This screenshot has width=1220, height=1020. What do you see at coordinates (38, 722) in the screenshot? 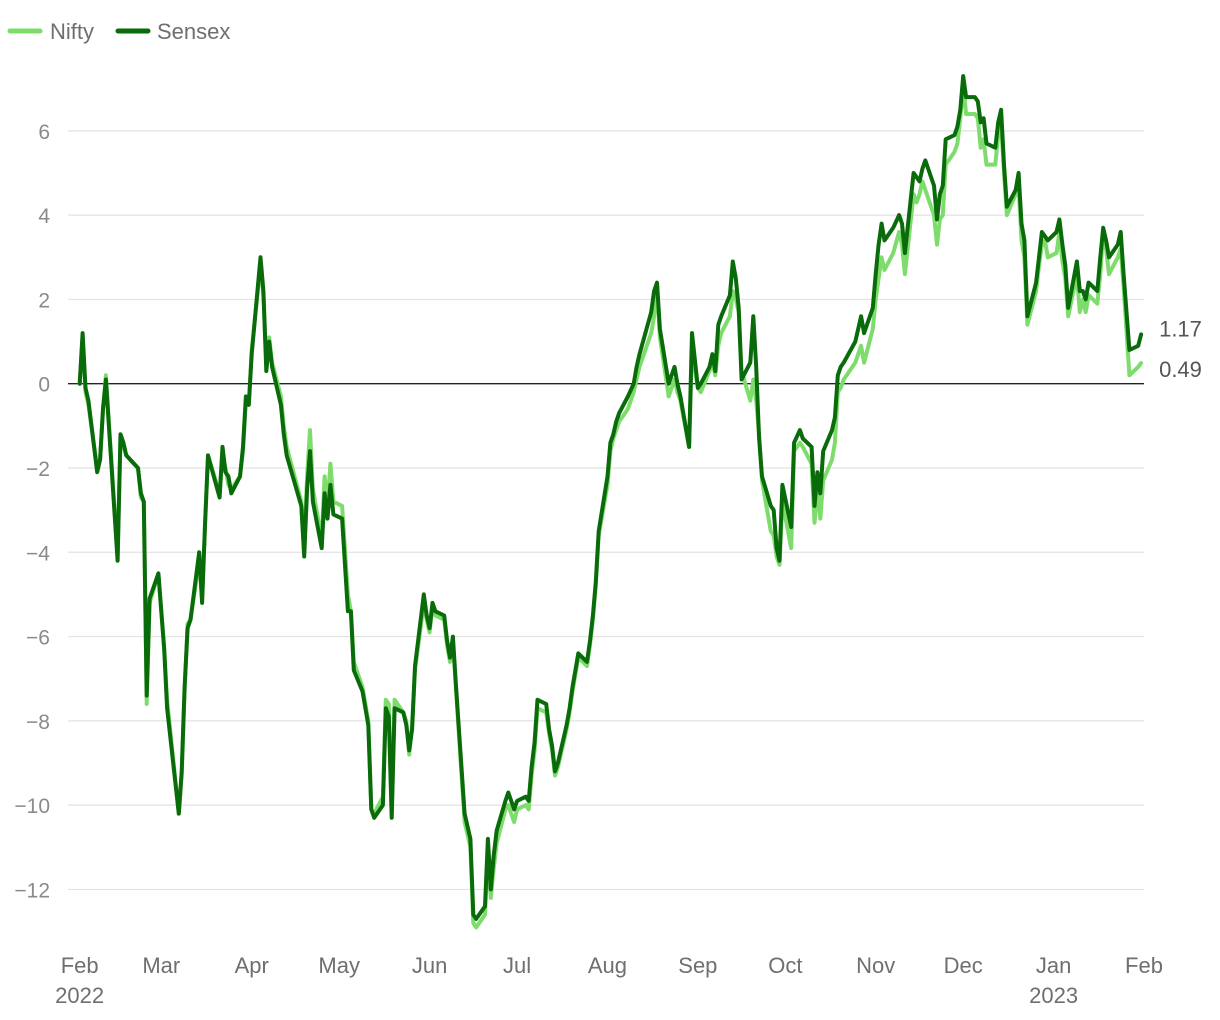
I see `y-tick-label: −8` at bounding box center [38, 722].